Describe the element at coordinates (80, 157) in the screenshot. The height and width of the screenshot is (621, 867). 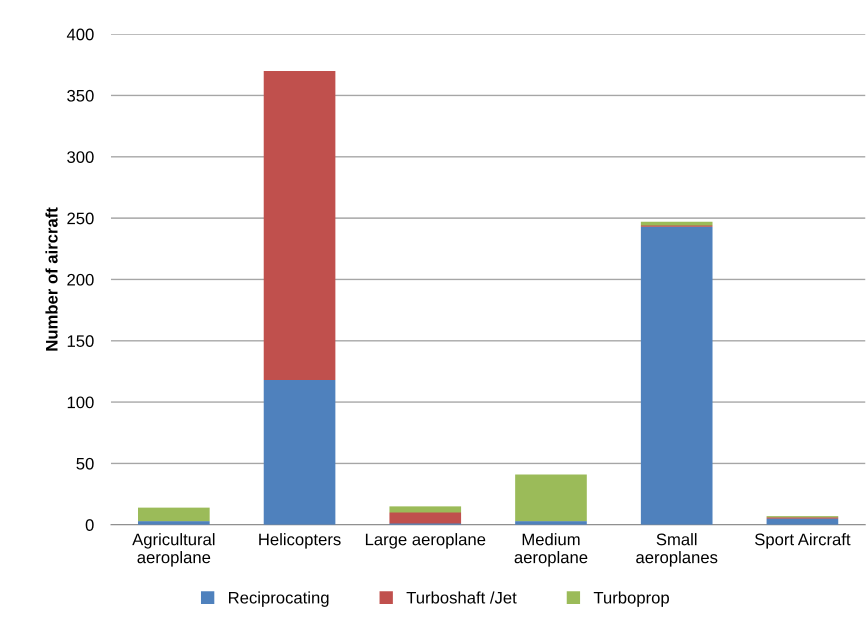
I see `y-tick-label: 300` at that location.